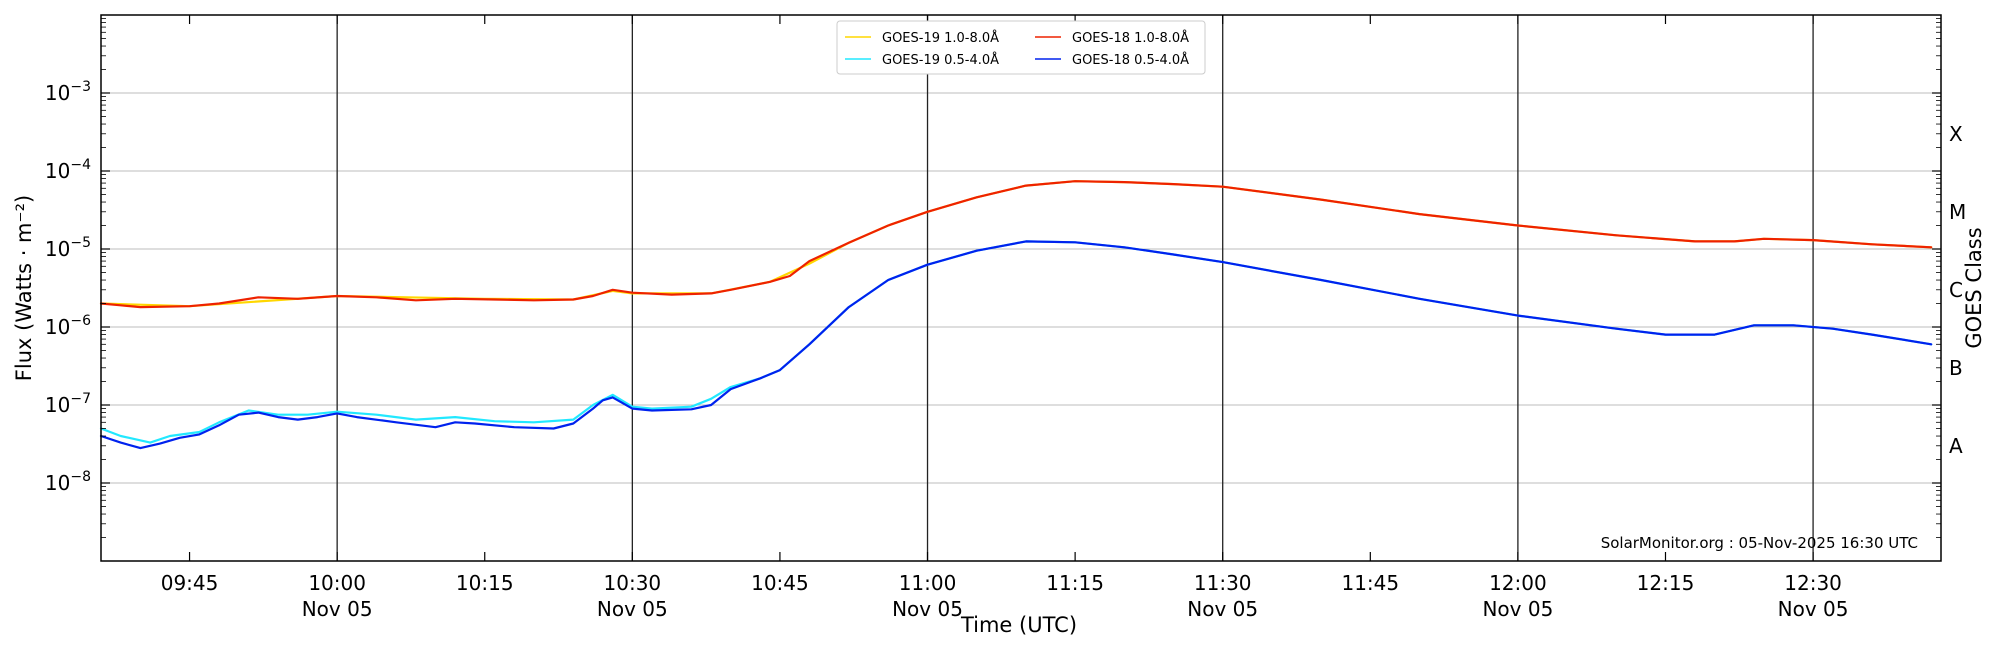 The width and height of the screenshot is (2000, 650). What do you see at coordinates (928, 583) in the screenshot?
I see `x-tick-label: 11:00` at bounding box center [928, 583].